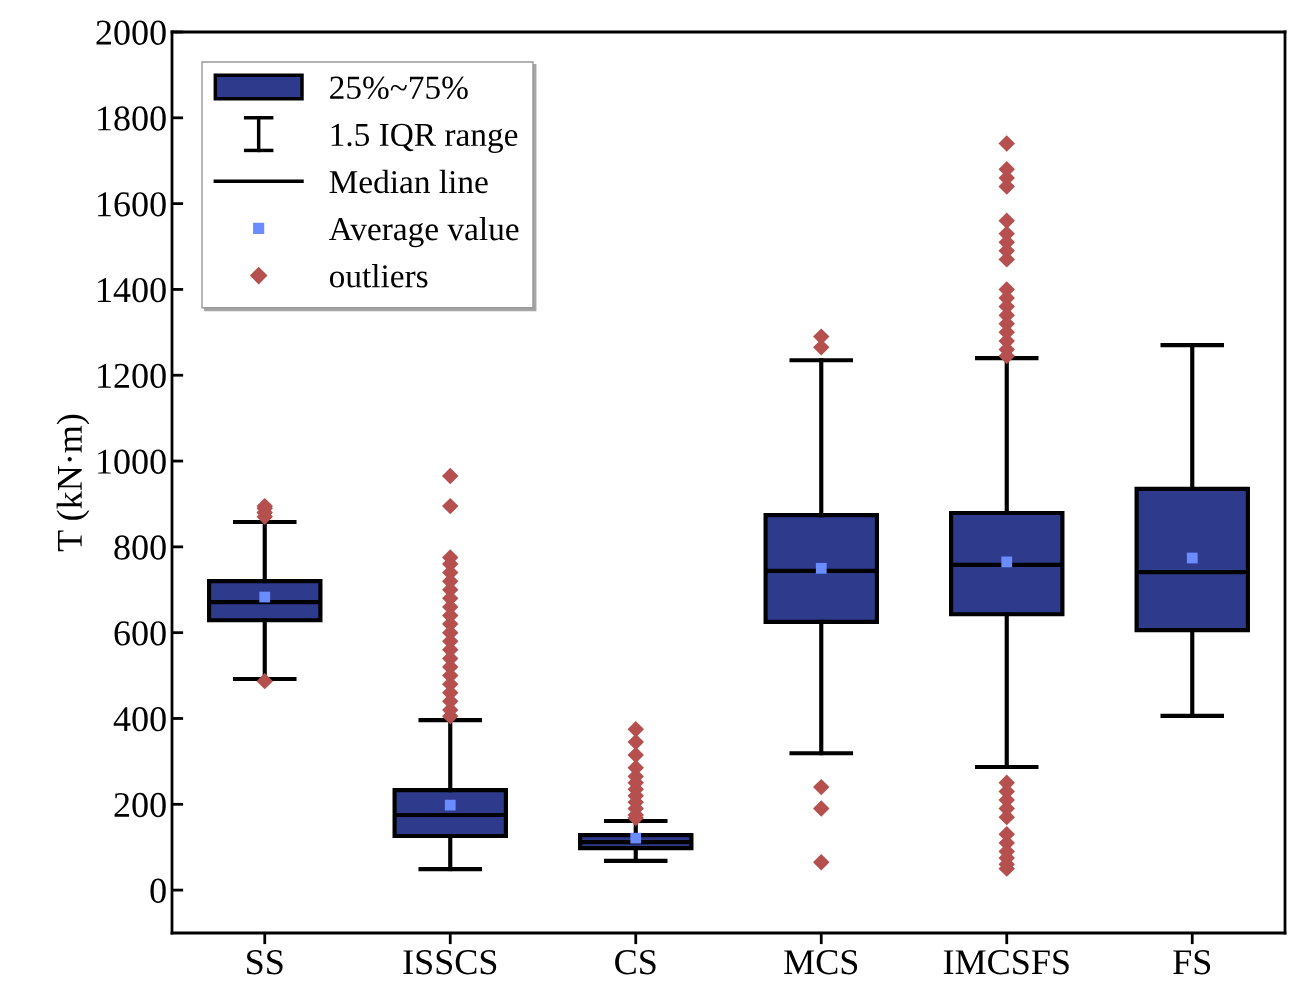 The image size is (1298, 984). Describe the element at coordinates (424, 138) in the screenshot. I see `annotation: 1.5 IQR range` at that location.